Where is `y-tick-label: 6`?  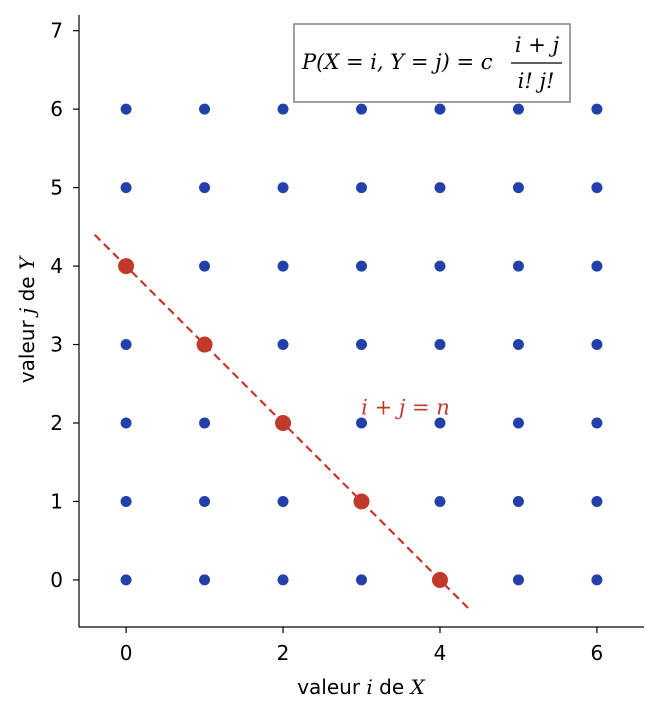
y-tick-label: 6 is located at coordinates (56, 109).